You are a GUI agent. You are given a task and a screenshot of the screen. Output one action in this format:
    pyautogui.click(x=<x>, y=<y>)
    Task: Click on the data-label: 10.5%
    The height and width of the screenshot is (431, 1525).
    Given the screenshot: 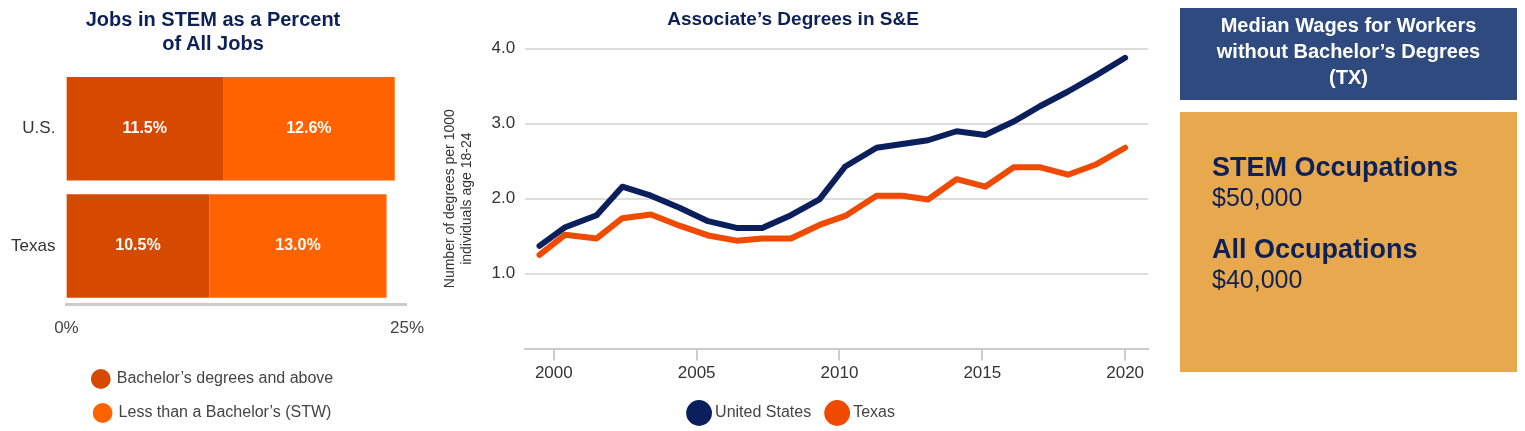 What is the action you would take?
    pyautogui.click(x=138, y=245)
    